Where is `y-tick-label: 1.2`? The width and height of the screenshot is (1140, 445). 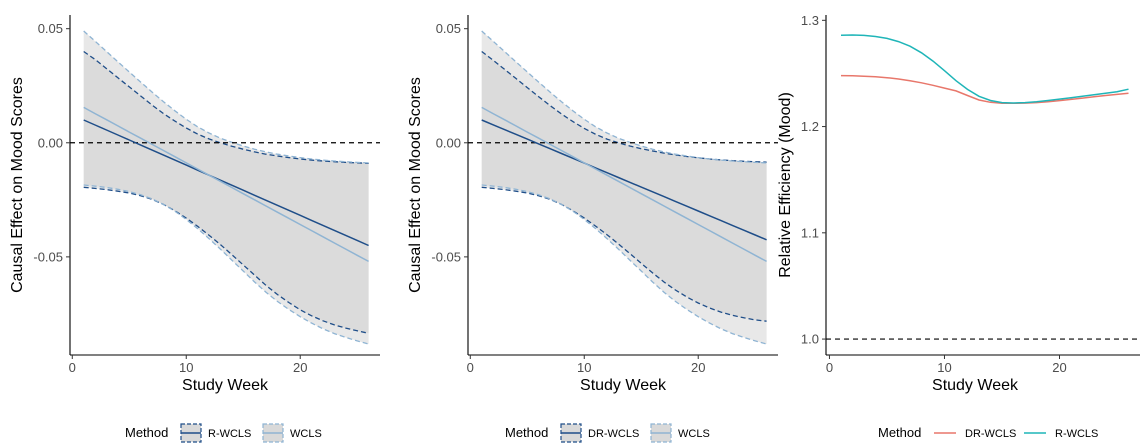
y-tick-label: 1.2 is located at coordinates (810, 126).